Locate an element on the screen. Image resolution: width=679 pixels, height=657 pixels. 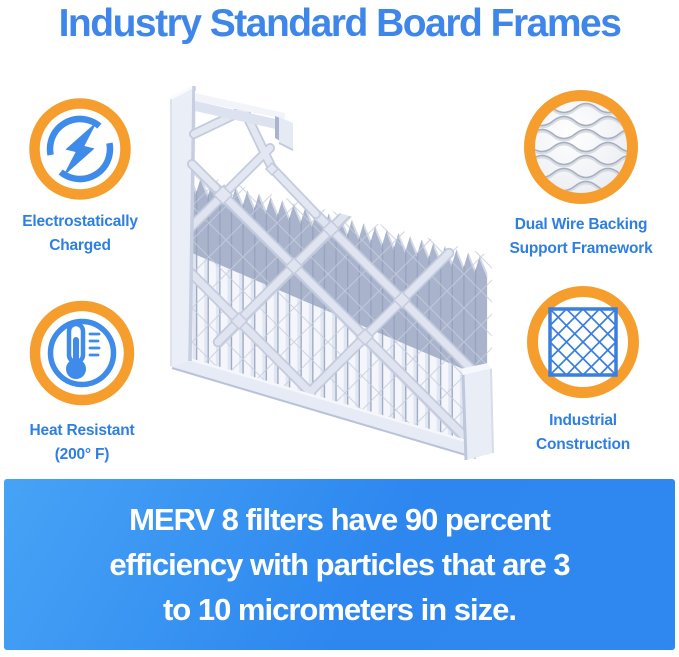
feature-heat-resistant: Heat Resistant (200° F) is located at coordinates (82, 383).